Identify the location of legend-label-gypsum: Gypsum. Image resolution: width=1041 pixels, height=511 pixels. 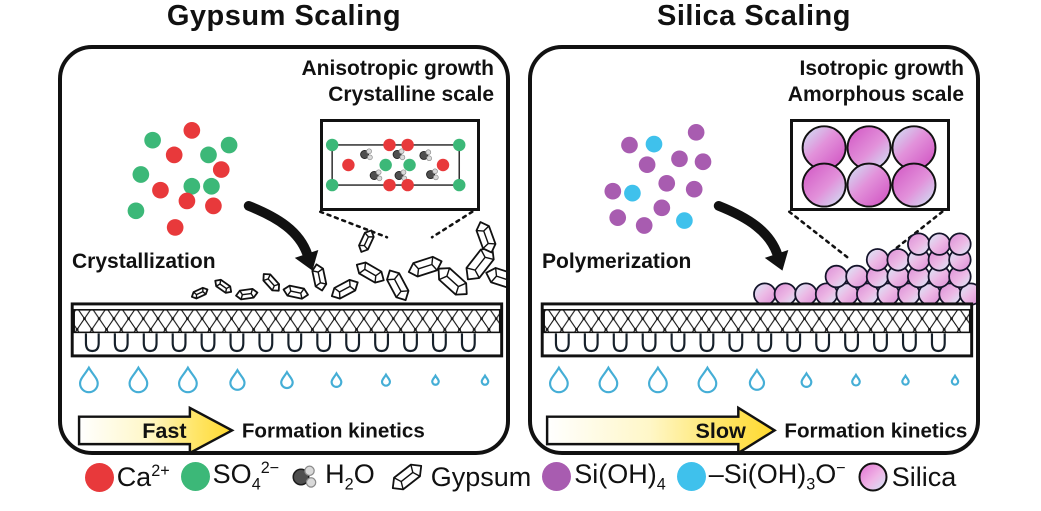
(481, 476).